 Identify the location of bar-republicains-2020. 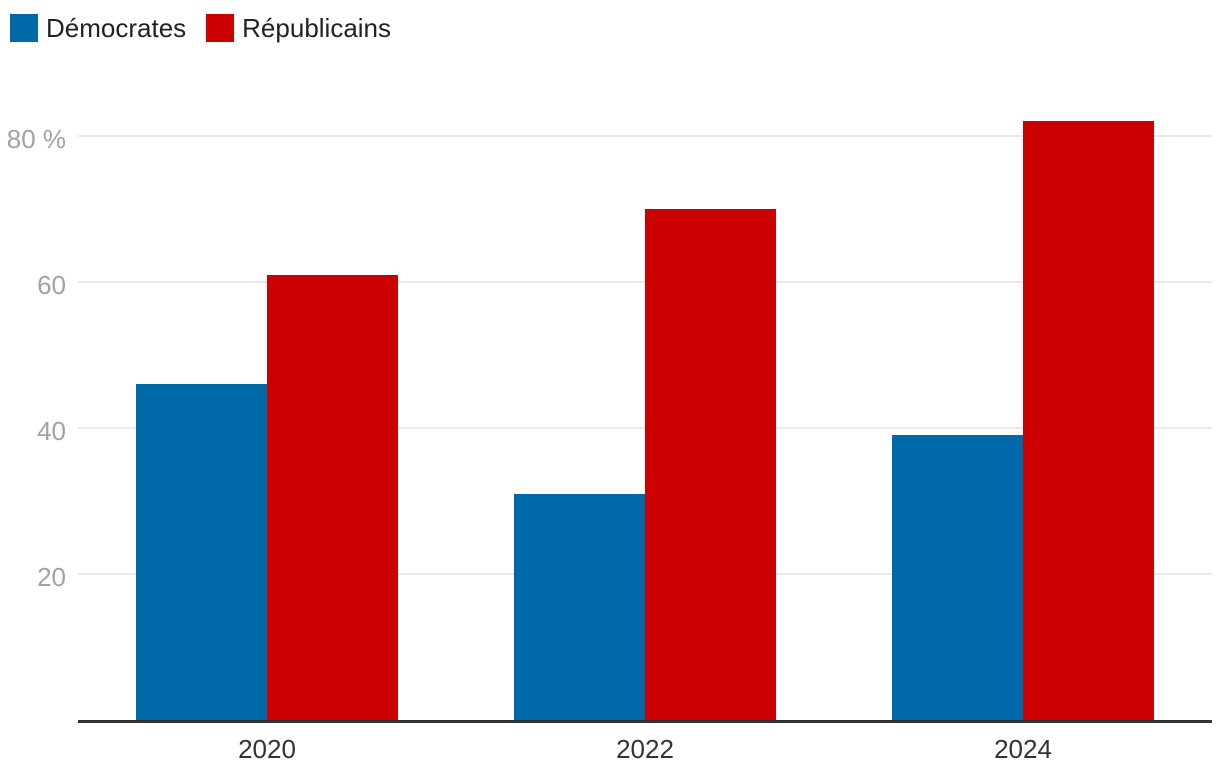
(332, 497).